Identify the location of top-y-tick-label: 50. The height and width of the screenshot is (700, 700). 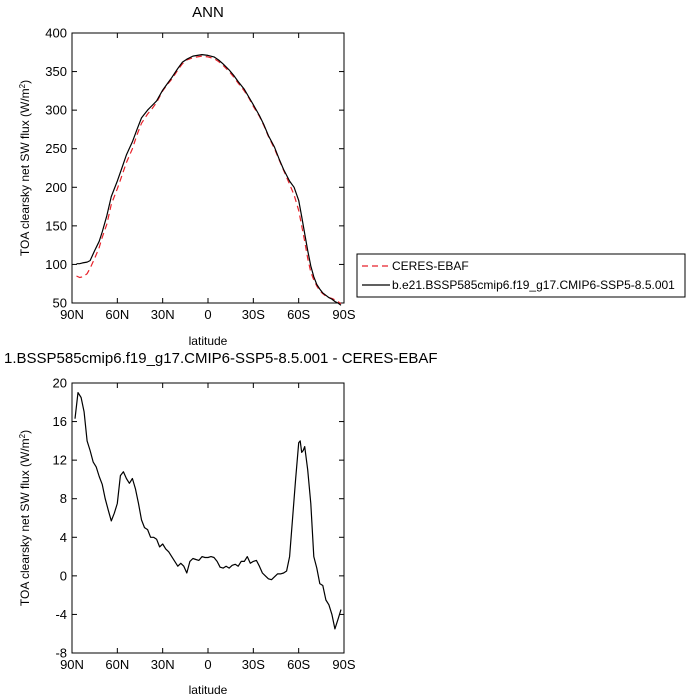
(60, 303).